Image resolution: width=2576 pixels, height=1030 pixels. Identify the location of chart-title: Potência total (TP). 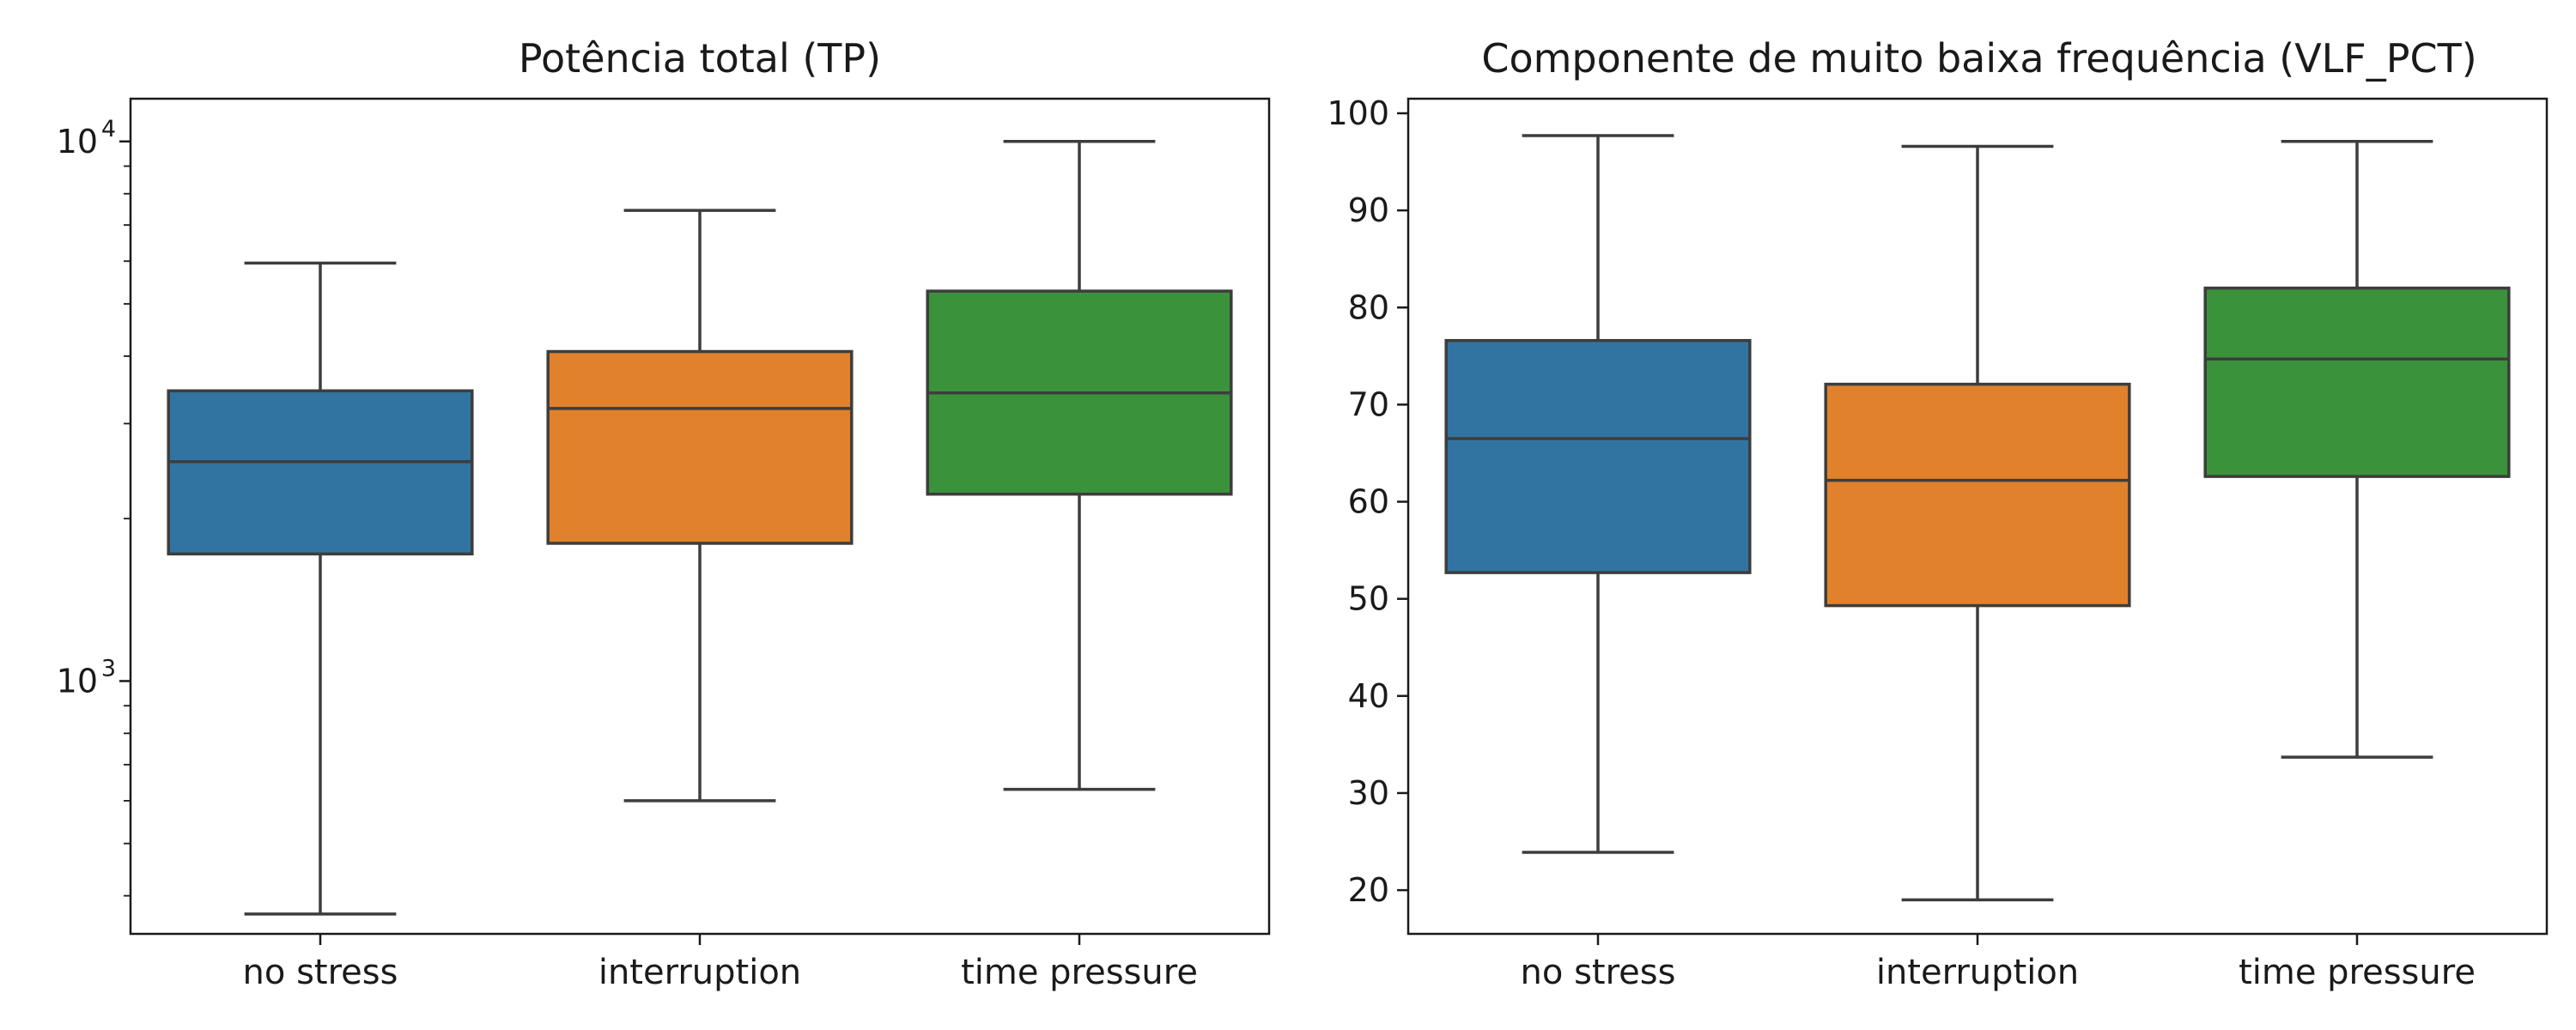
(700, 58).